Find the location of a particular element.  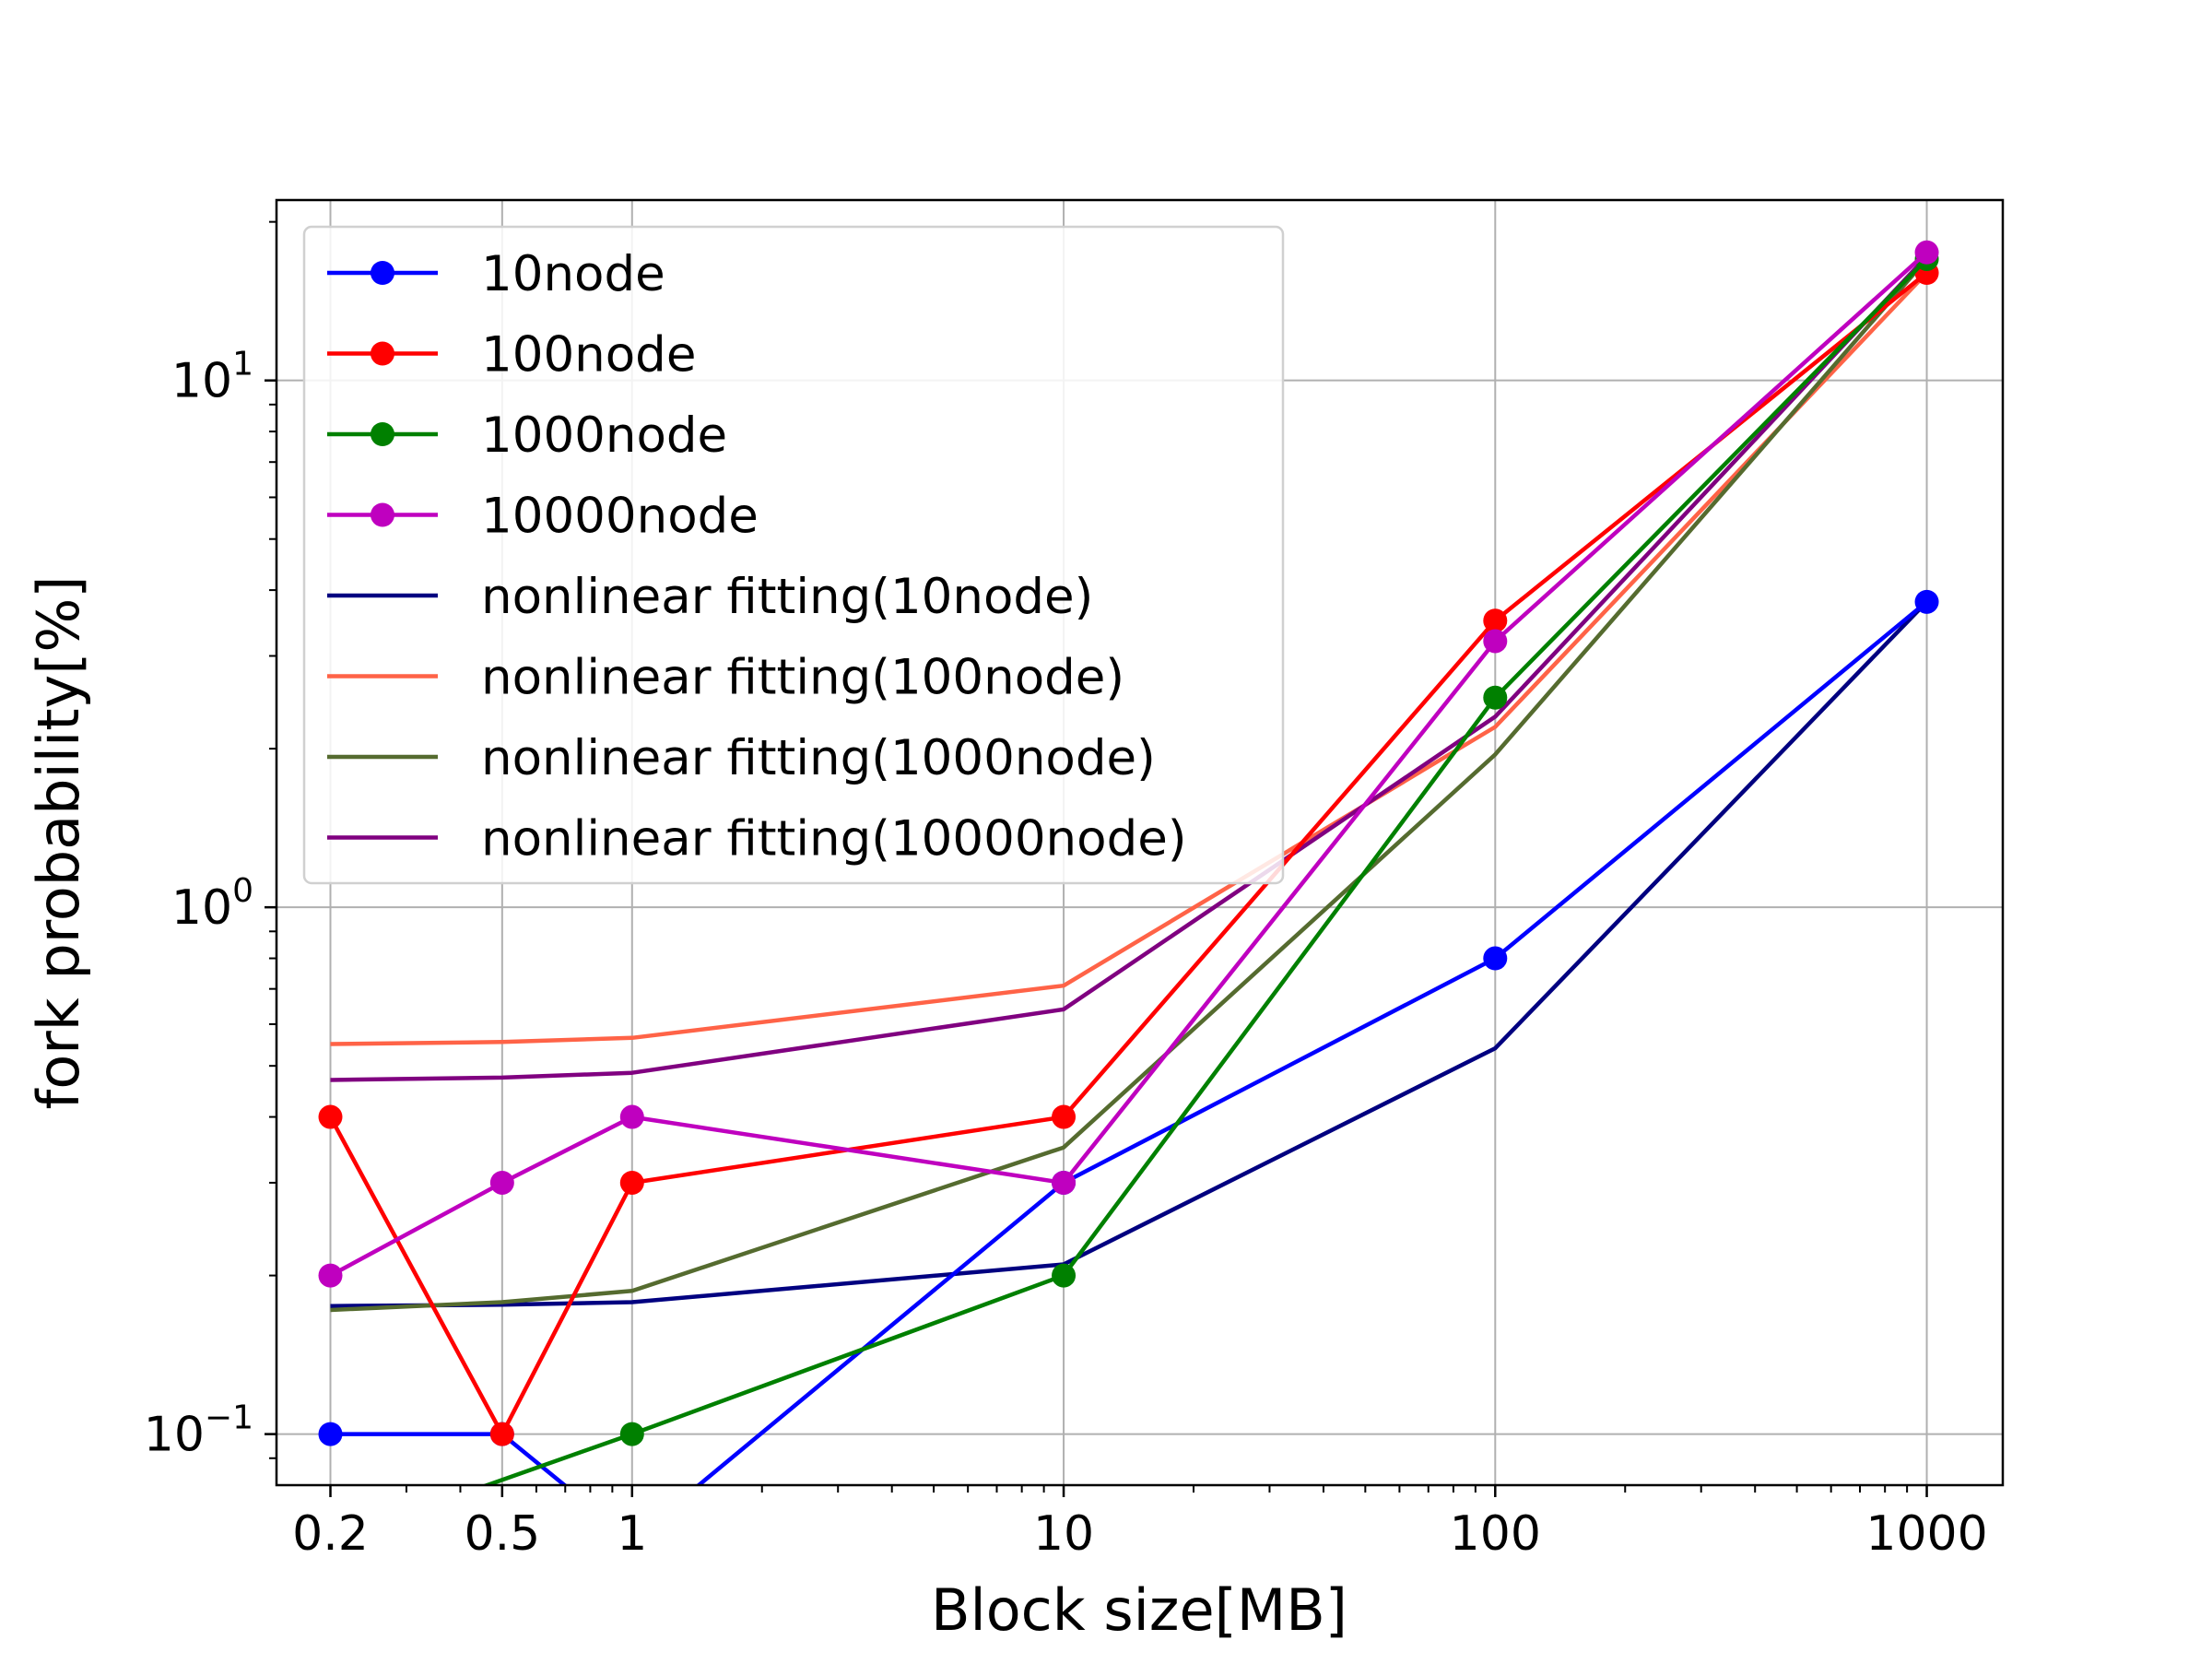

x-tick-label: 0.5 is located at coordinates (502, 1534).